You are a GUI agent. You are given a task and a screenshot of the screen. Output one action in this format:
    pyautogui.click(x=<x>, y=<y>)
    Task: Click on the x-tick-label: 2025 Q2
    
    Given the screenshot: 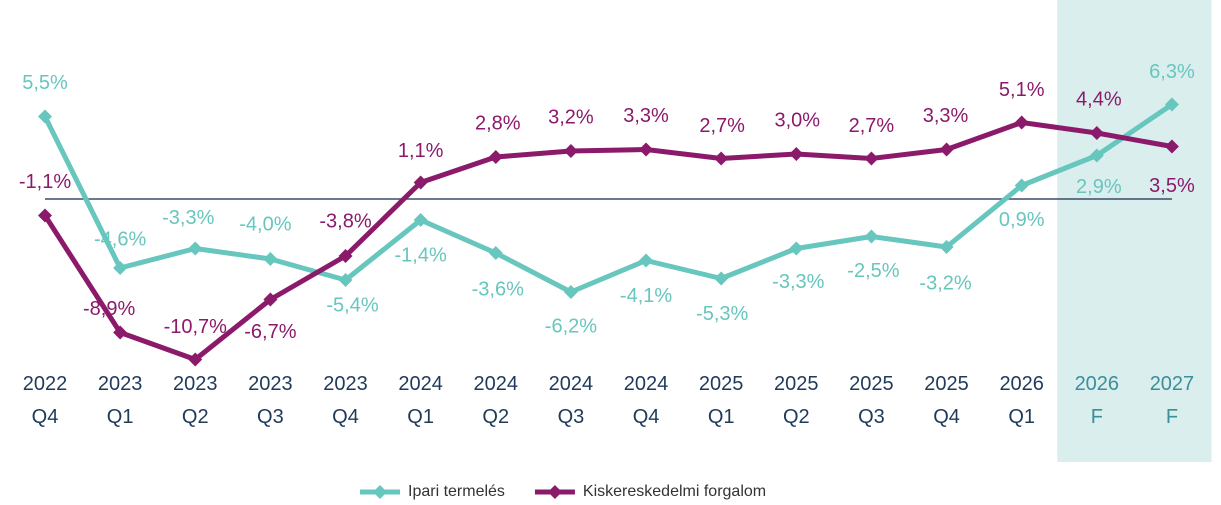 What is the action you would take?
    pyautogui.click(x=796, y=400)
    